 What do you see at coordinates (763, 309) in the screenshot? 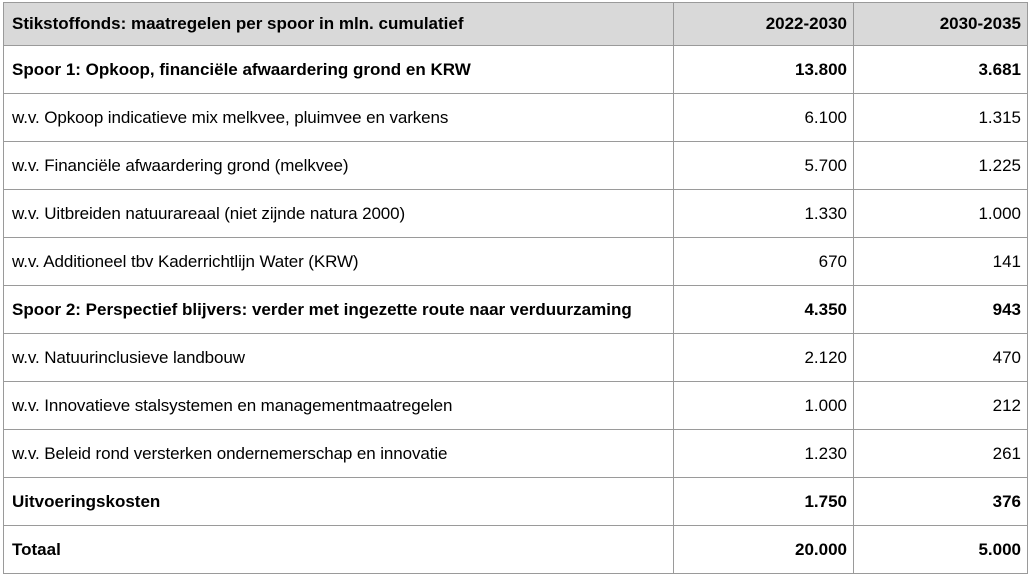
I see `row-value-2022-2030: 4.350` at bounding box center [763, 309].